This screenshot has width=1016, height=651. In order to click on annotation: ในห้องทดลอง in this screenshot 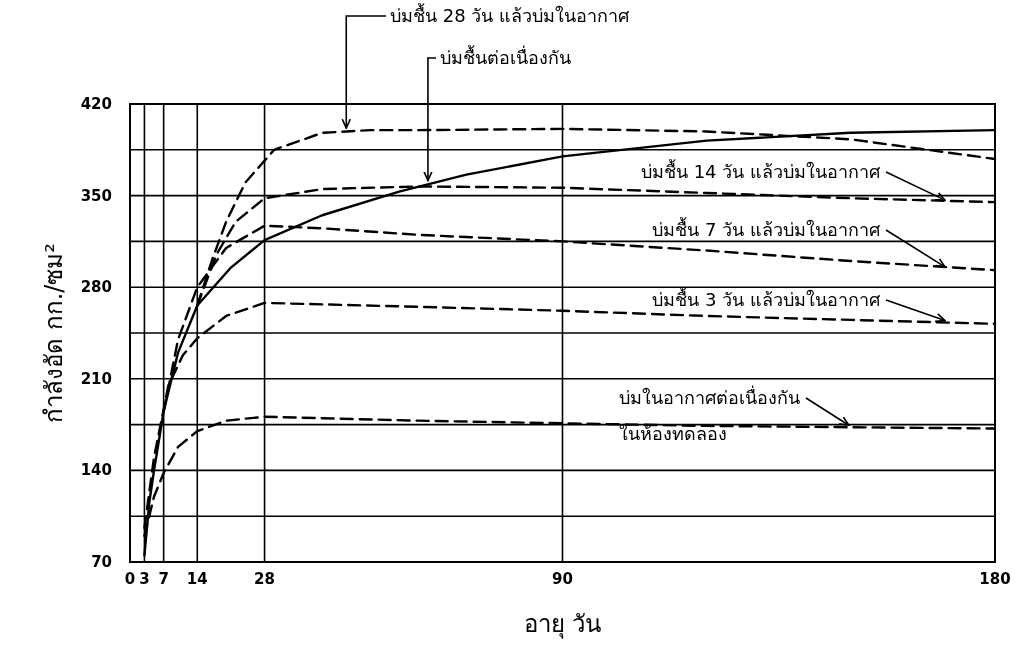, I will do `click(673, 433)`.